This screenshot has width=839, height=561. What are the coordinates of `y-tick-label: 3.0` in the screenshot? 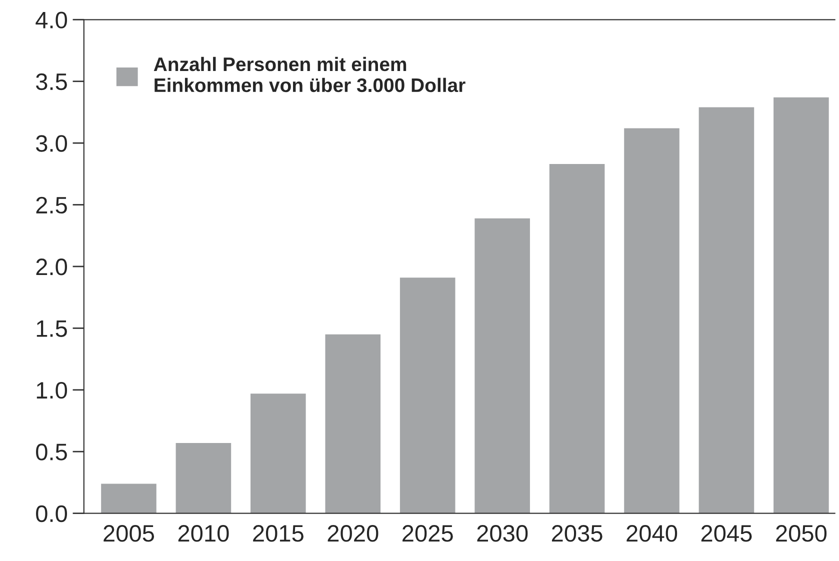 It's located at (52, 143).